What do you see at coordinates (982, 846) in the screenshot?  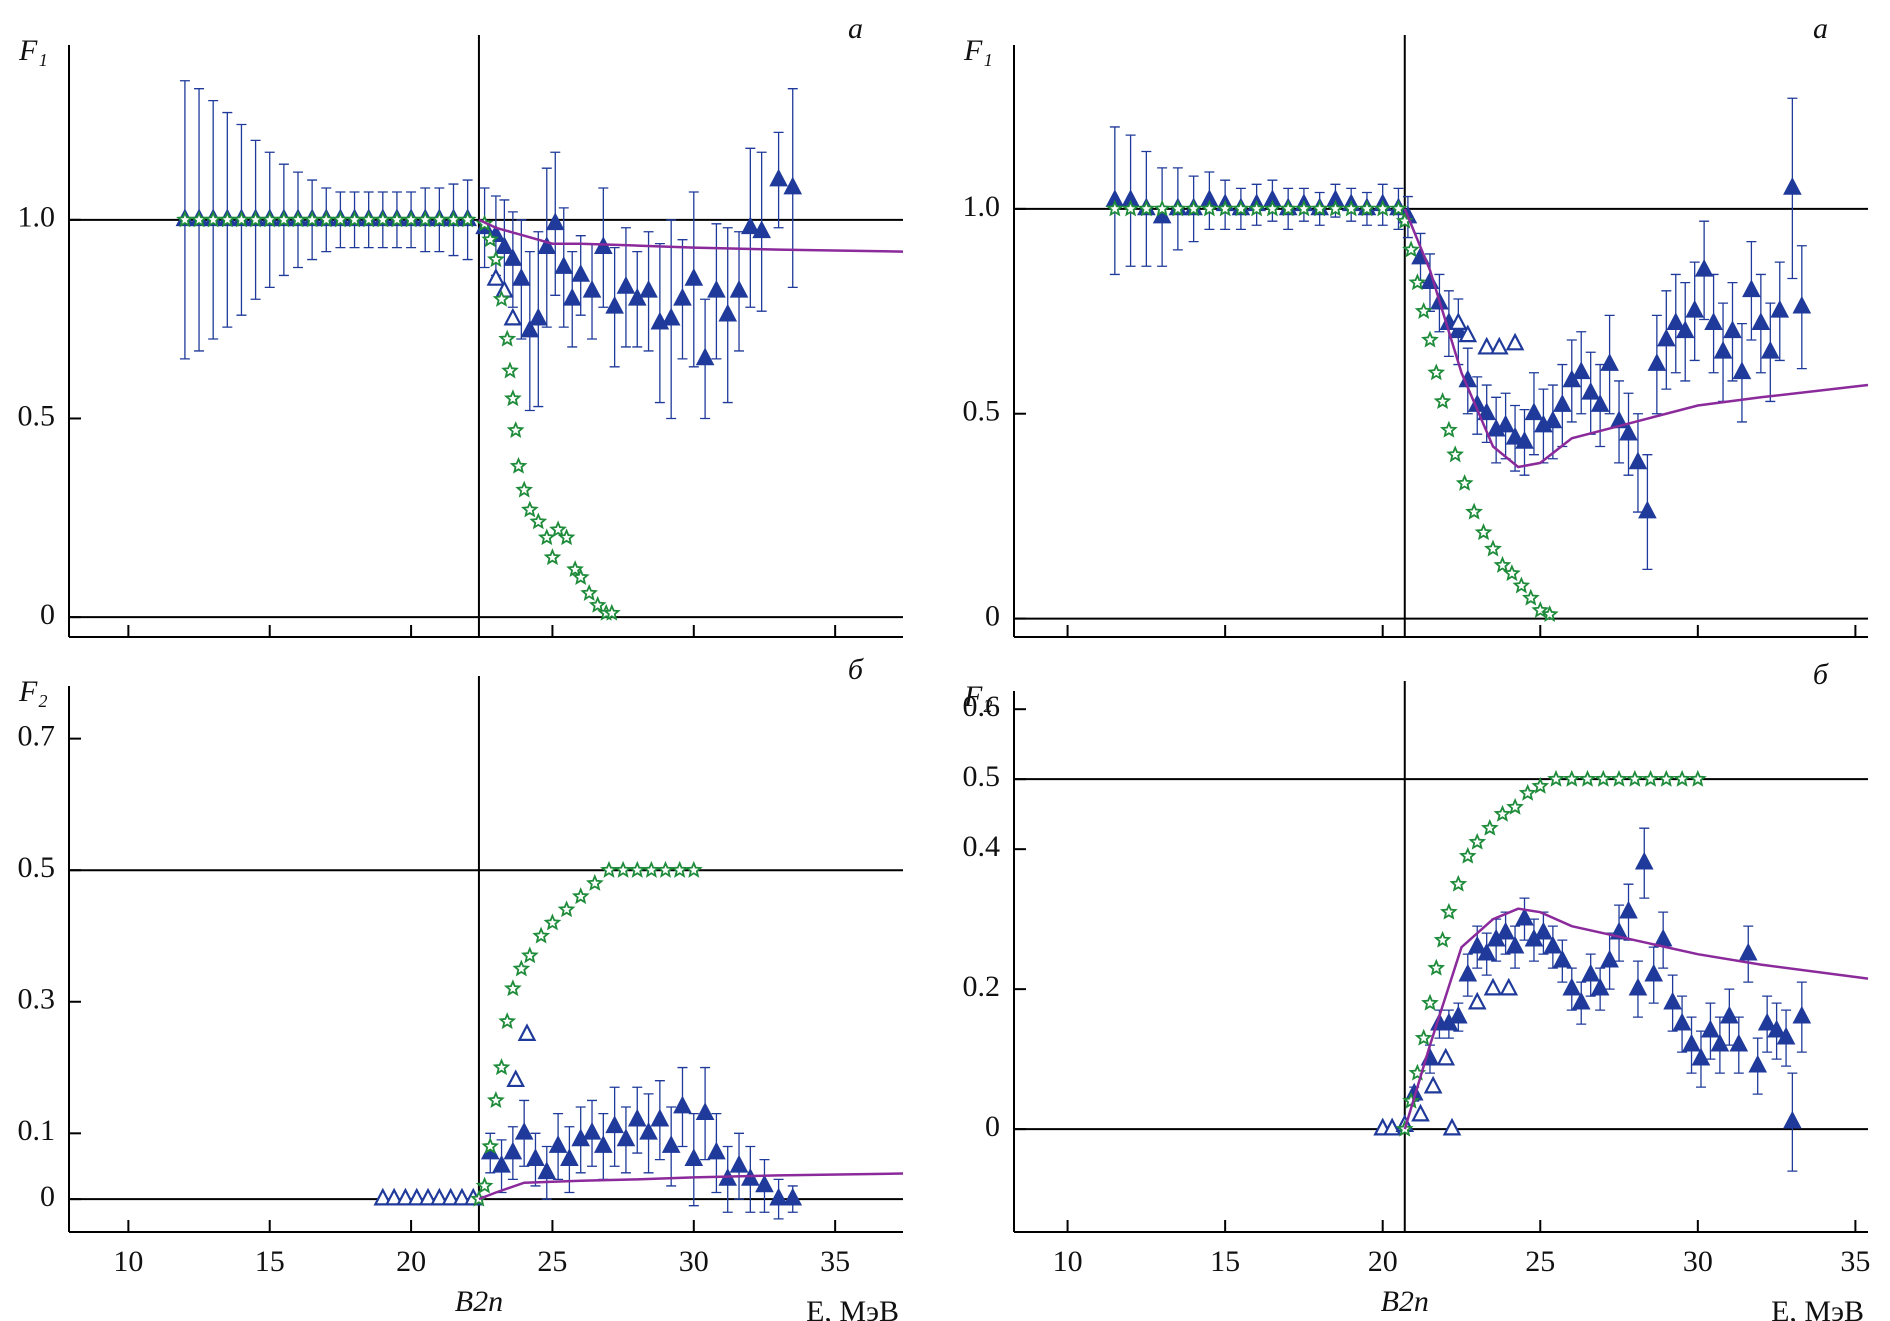 I see `y-tick-label: 0.4` at bounding box center [982, 846].